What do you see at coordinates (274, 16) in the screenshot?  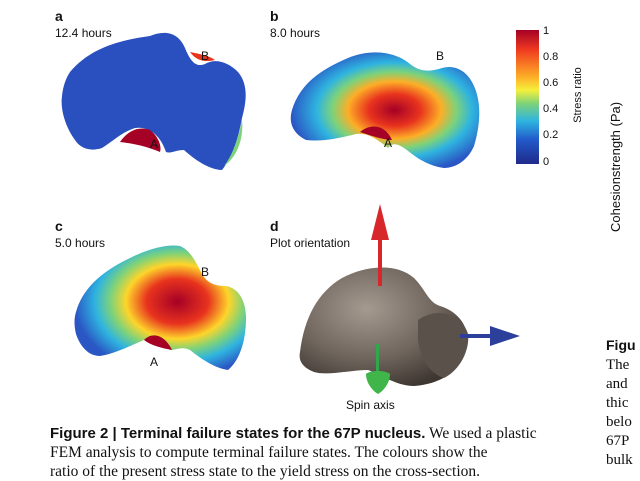 I see `panel-b-label: b` at bounding box center [274, 16].